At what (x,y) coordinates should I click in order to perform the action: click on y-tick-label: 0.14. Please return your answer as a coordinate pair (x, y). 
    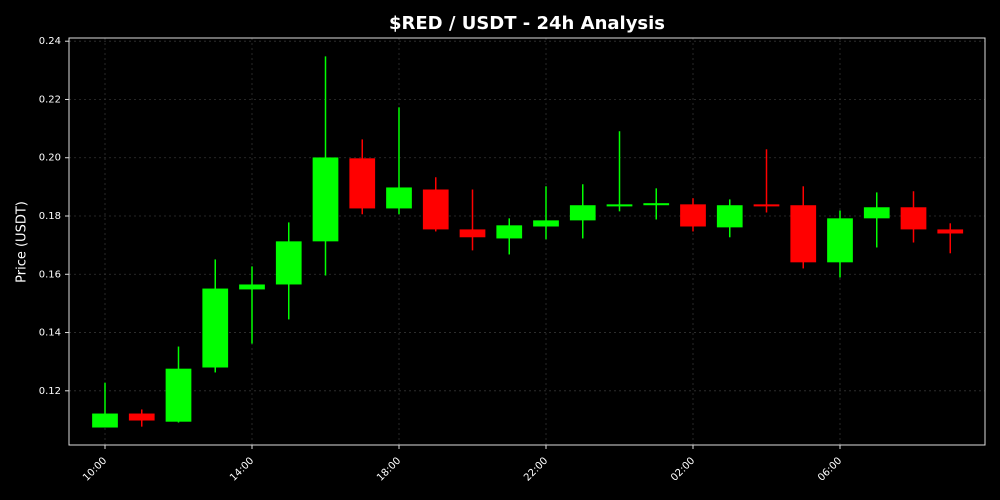
    Looking at the image, I should click on (50, 333).